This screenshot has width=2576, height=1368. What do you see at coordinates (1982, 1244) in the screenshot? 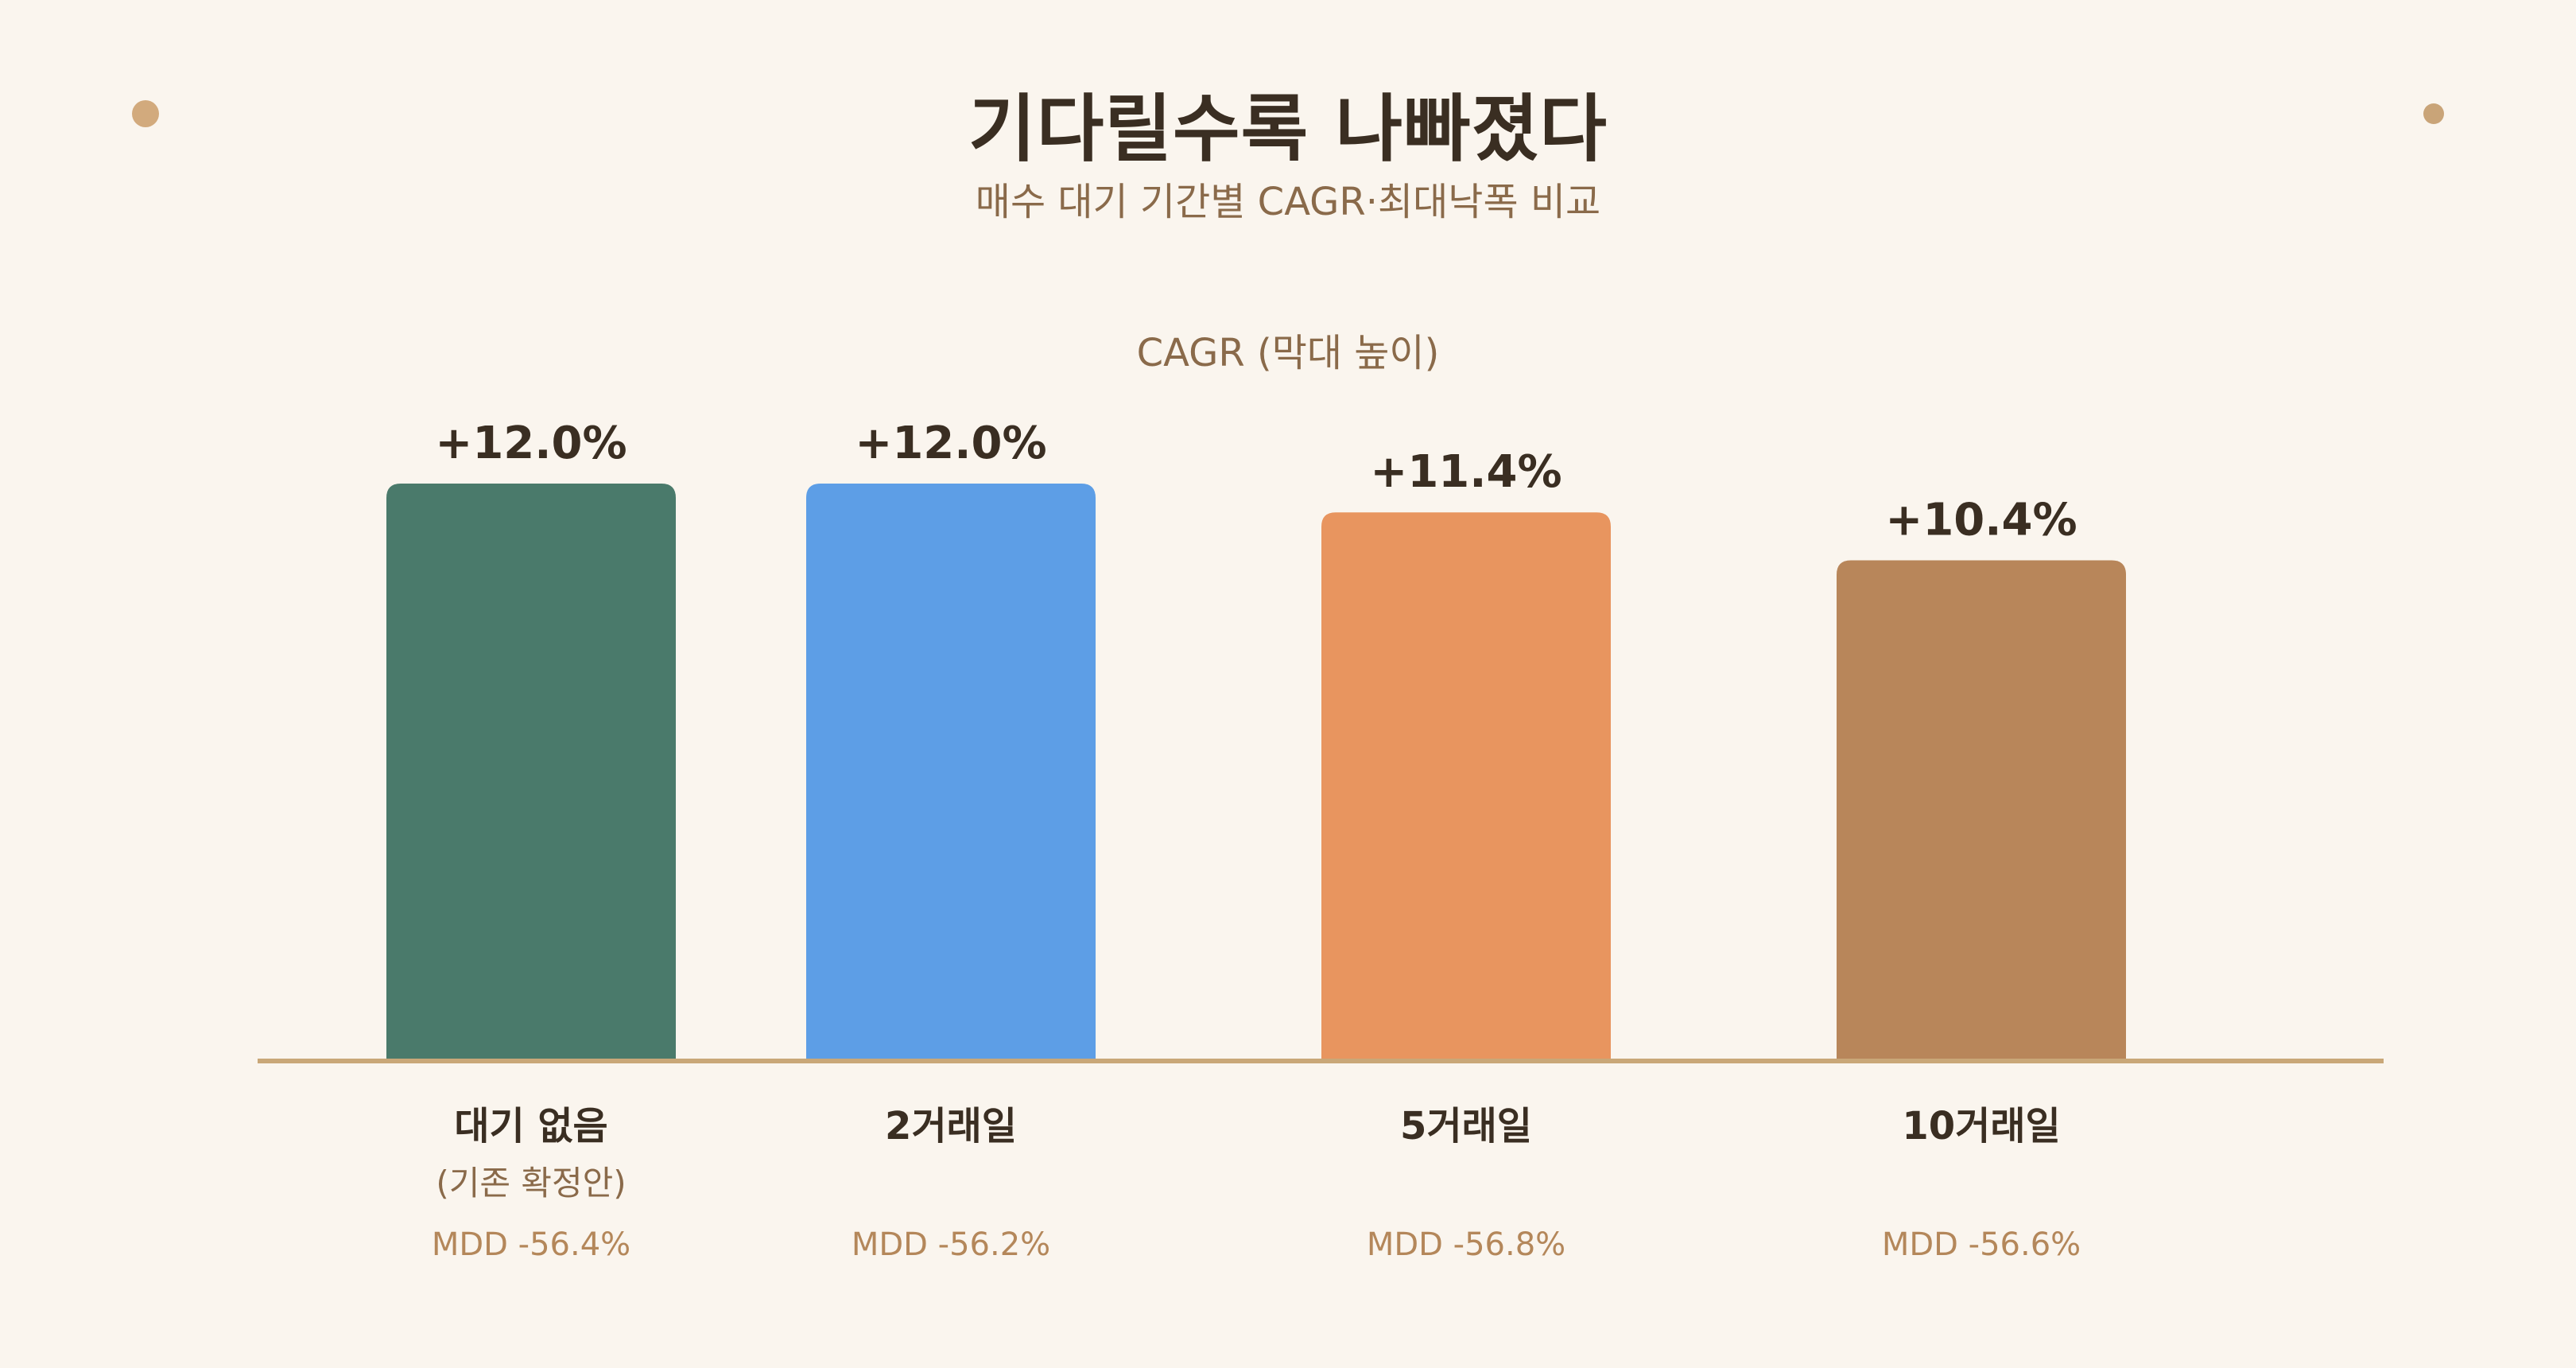
I see `mdd-label: MDD -56.6%` at bounding box center [1982, 1244].